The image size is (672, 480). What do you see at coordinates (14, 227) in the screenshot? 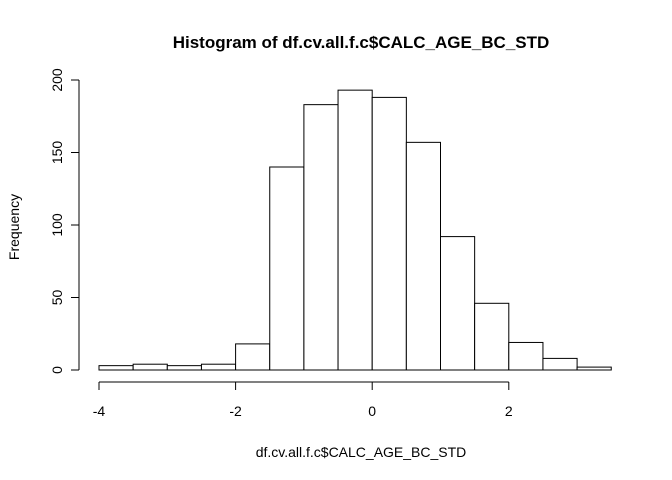
I see `y-axis-label: Frequency` at bounding box center [14, 227].